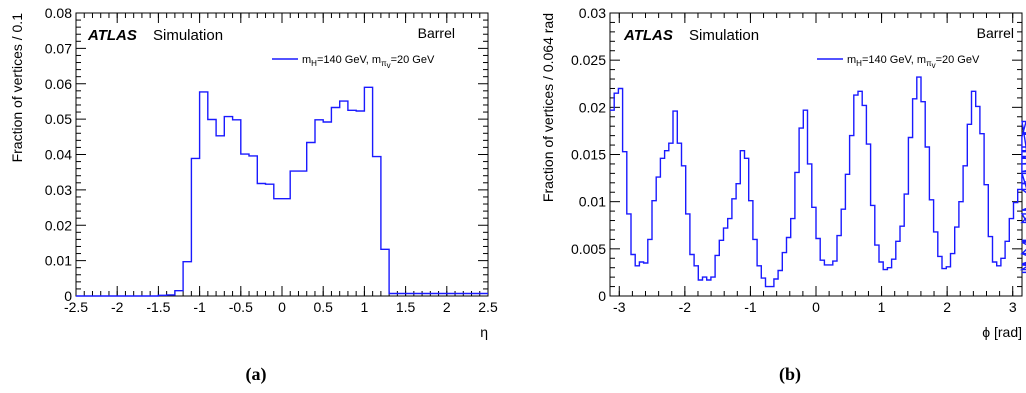 This screenshot has height=393, width=1026. What do you see at coordinates (484, 332) in the screenshot?
I see `x-axis-title: η` at bounding box center [484, 332].